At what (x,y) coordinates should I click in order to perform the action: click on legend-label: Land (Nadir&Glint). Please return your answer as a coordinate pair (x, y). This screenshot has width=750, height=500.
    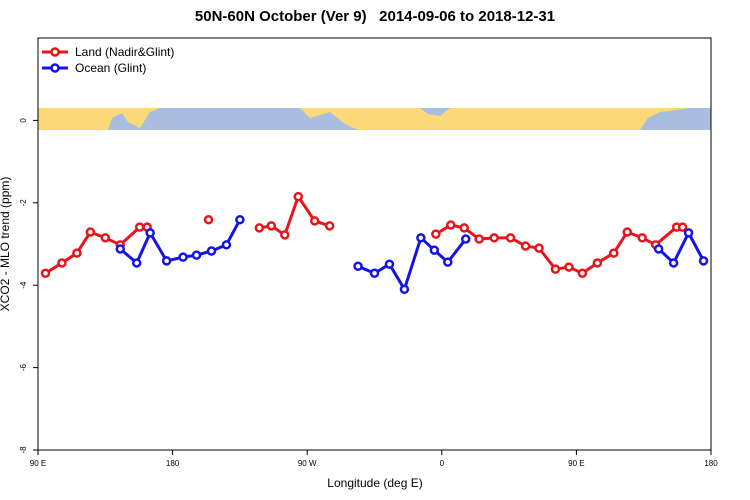
    Looking at the image, I should click on (124, 52).